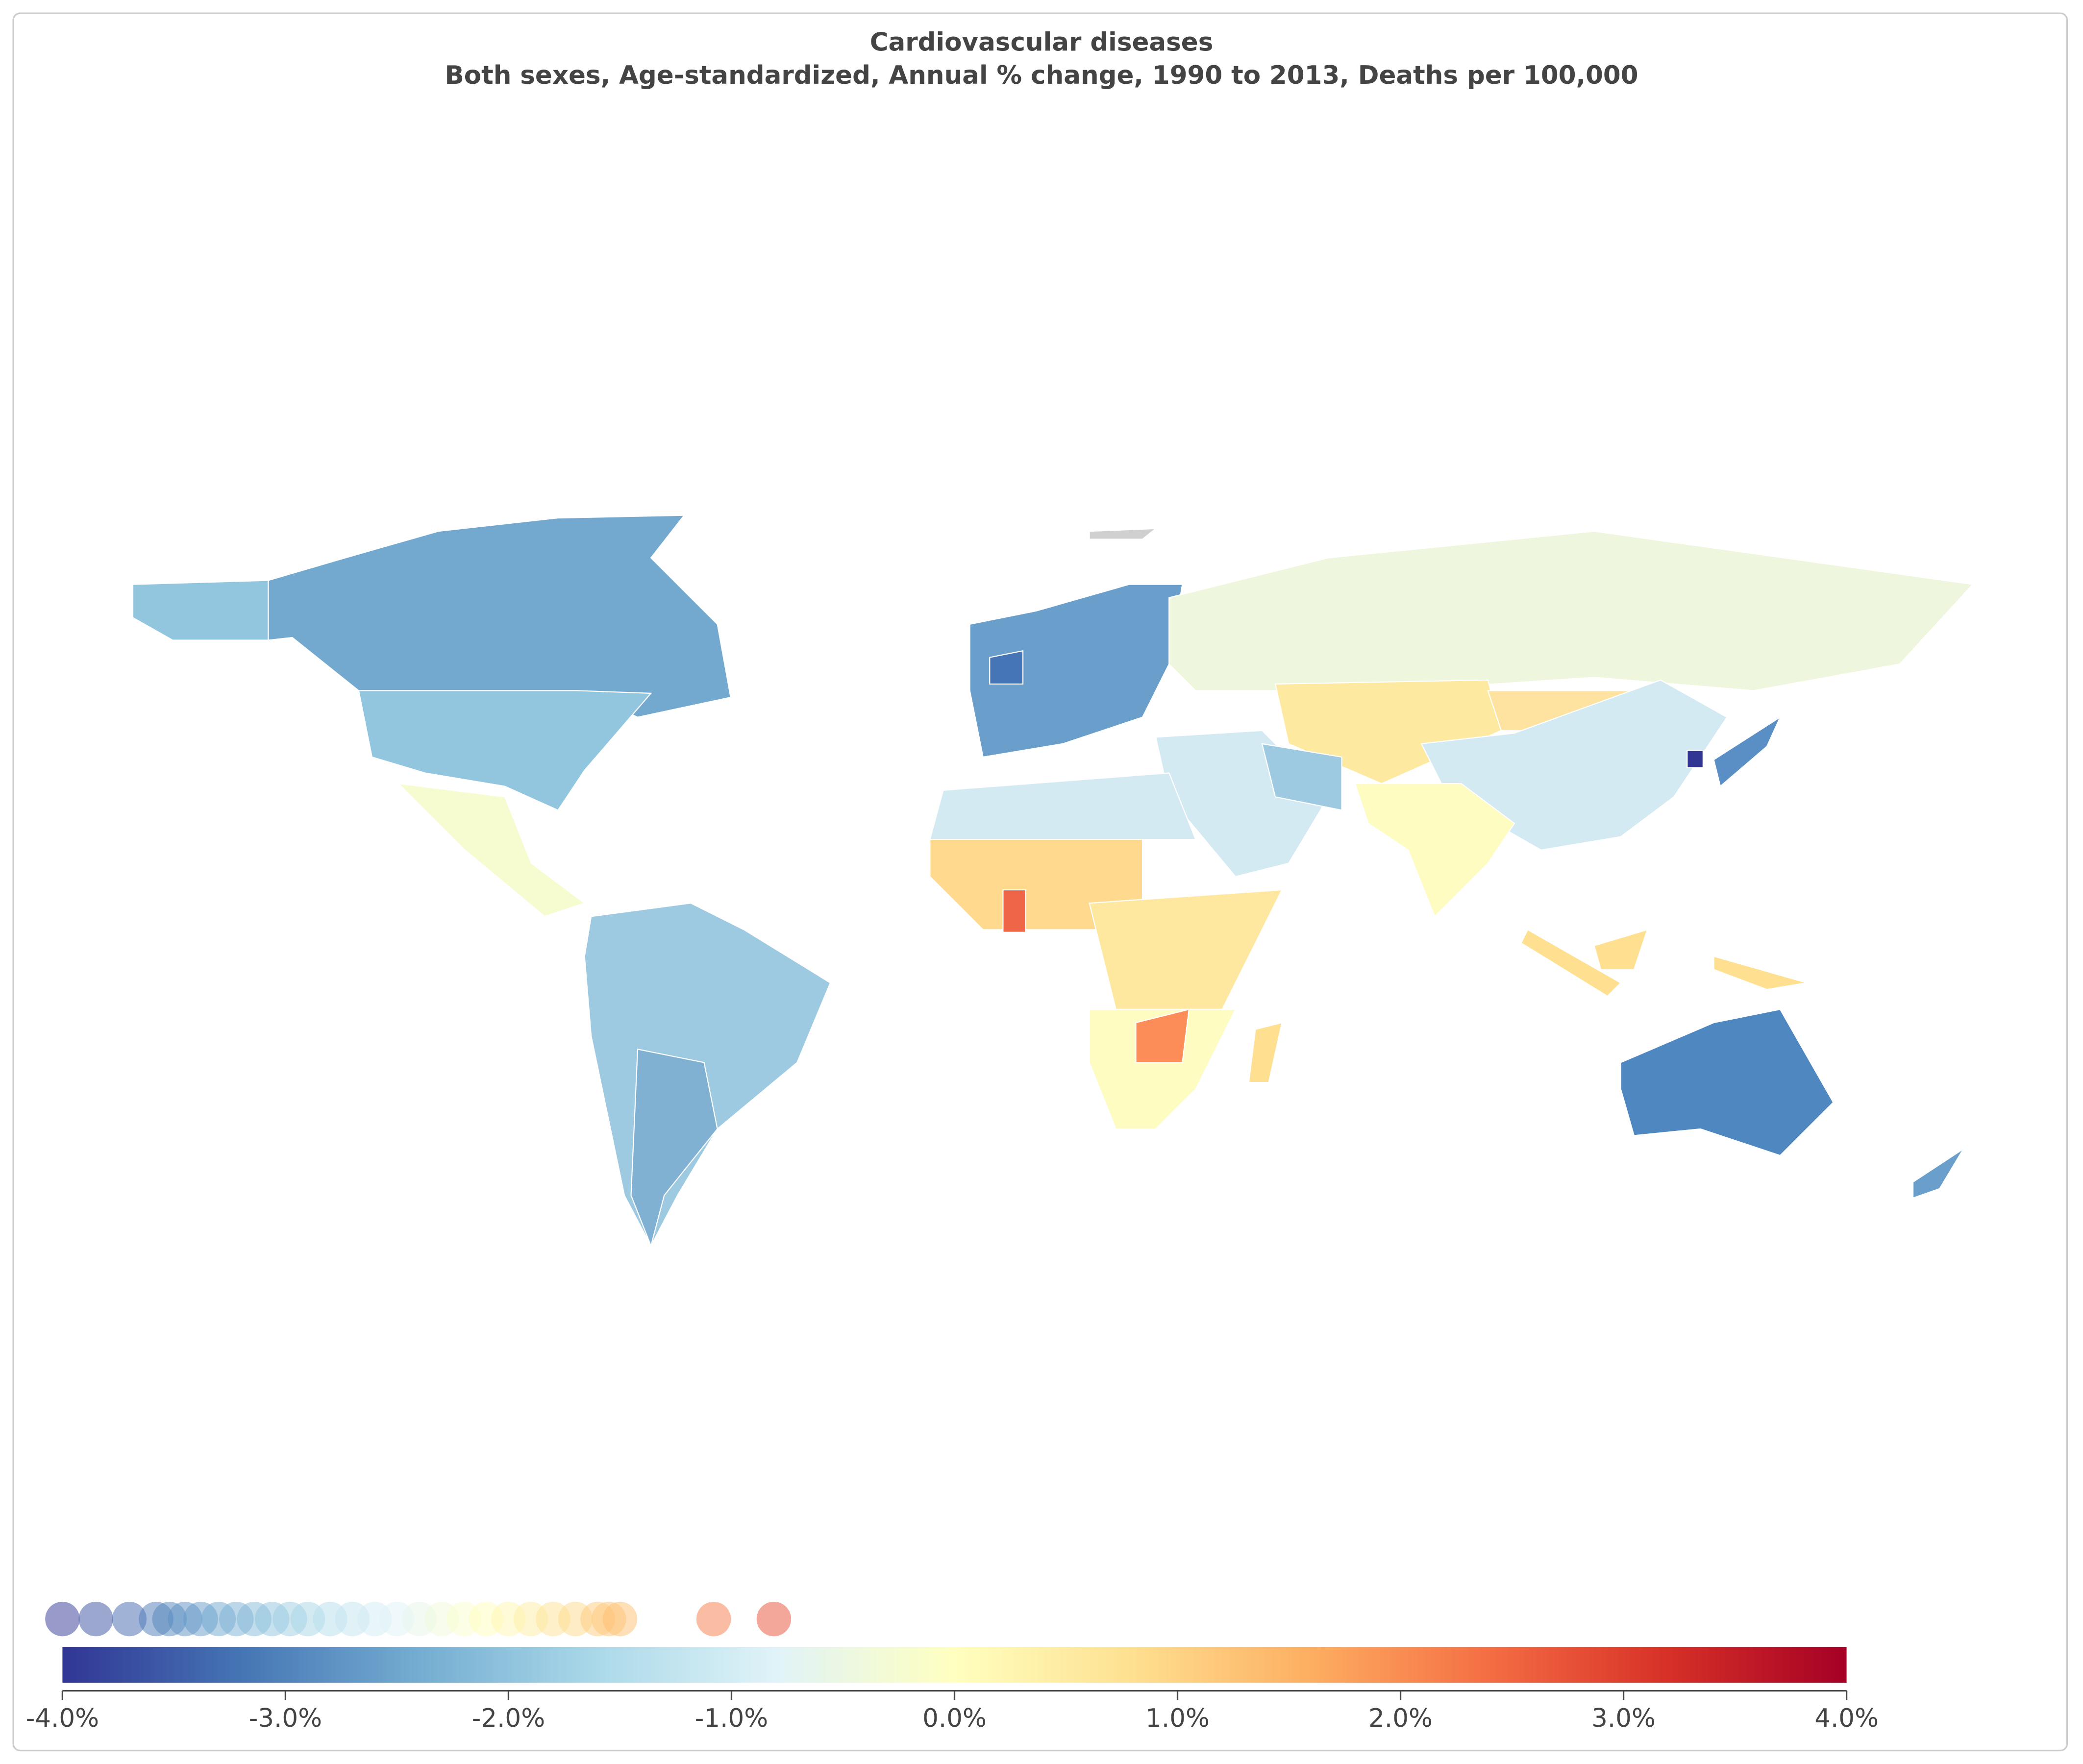 Image resolution: width=2083 pixels, height=1764 pixels. Describe the element at coordinates (286, 1718) in the screenshot. I see `x-tick-label: -3.0%` at that location.